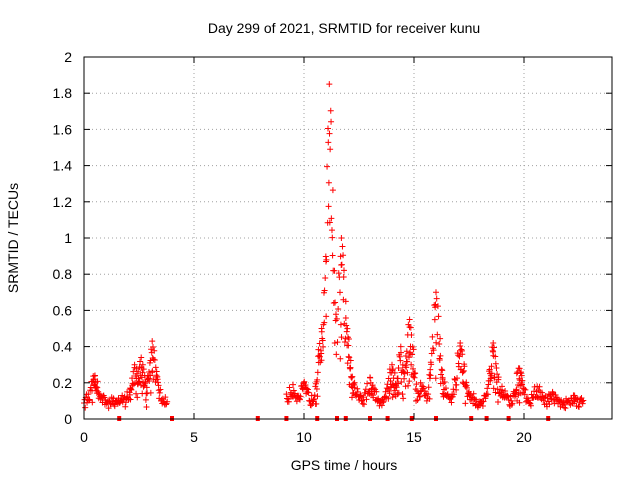  Describe the element at coordinates (68, 419) in the screenshot. I see `y-tick-label: 0` at that location.